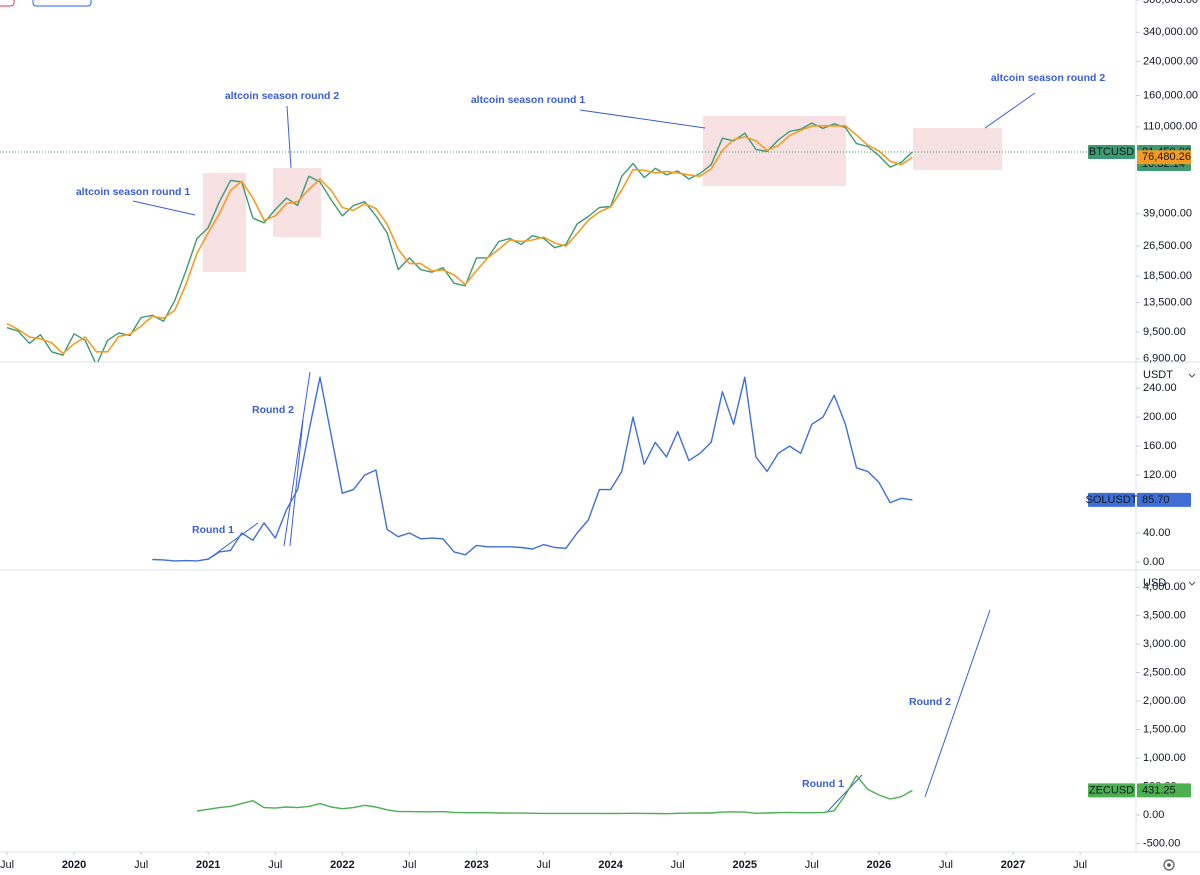  I want to click on symbol-label: SOLUSDT, so click(1112, 500).